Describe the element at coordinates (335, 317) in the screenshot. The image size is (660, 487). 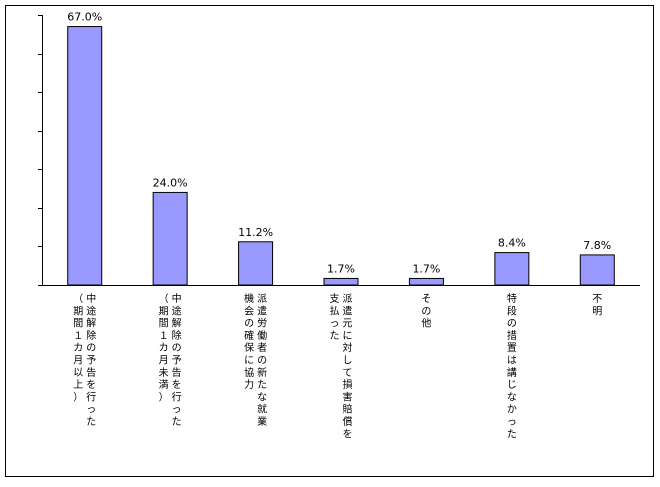
I see `x-tick-label: 支払った` at that location.